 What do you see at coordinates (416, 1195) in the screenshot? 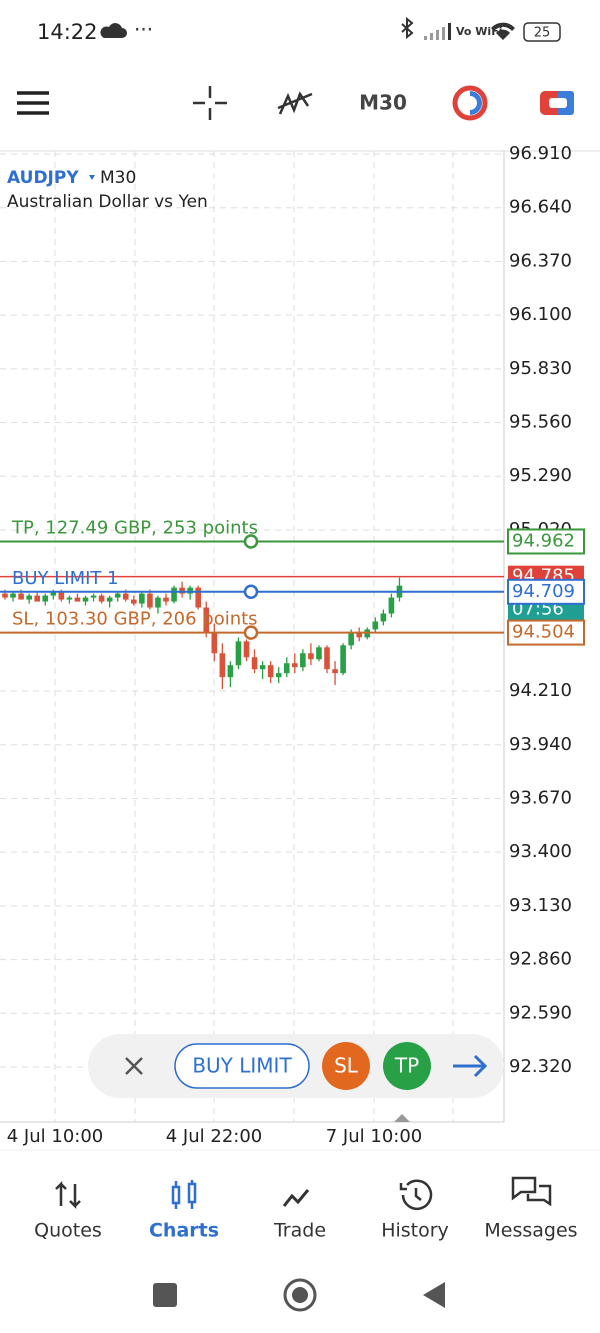
I see `history-icon` at bounding box center [416, 1195].